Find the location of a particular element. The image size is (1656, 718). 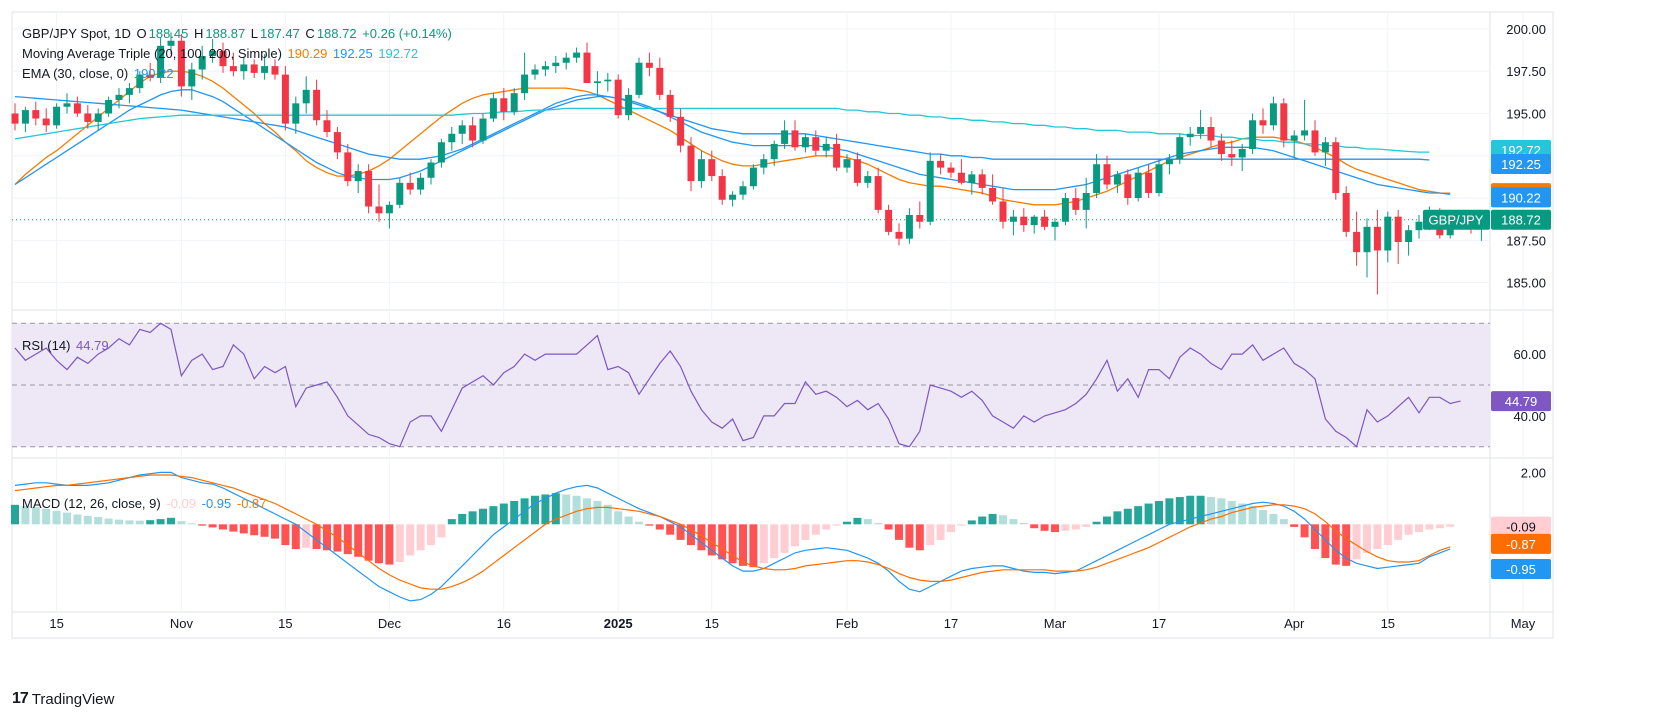

price-tag-label: 192.25 is located at coordinates (1521, 164).